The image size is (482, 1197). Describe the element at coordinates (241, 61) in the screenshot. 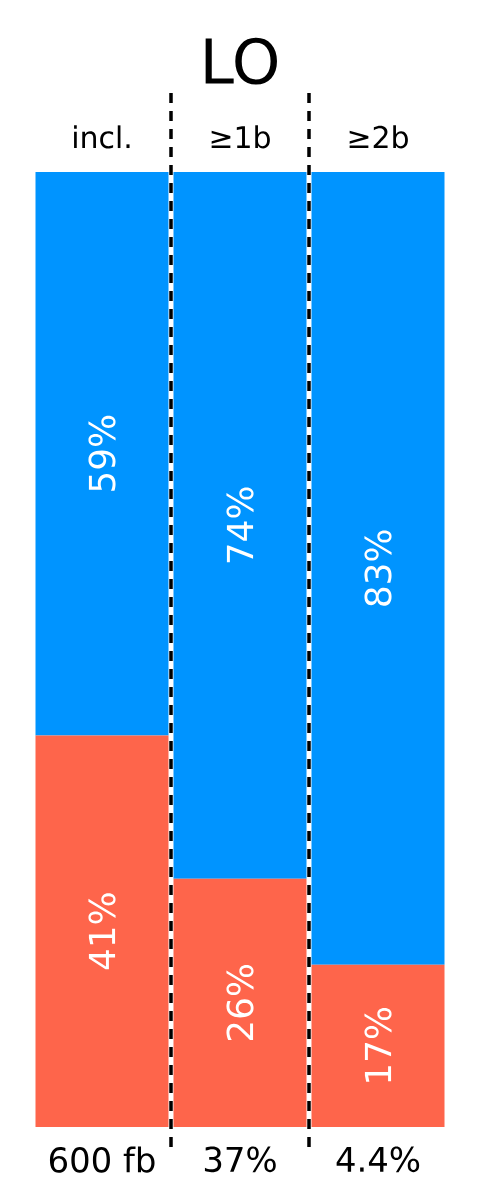

I see `chart-title: LO` at that location.